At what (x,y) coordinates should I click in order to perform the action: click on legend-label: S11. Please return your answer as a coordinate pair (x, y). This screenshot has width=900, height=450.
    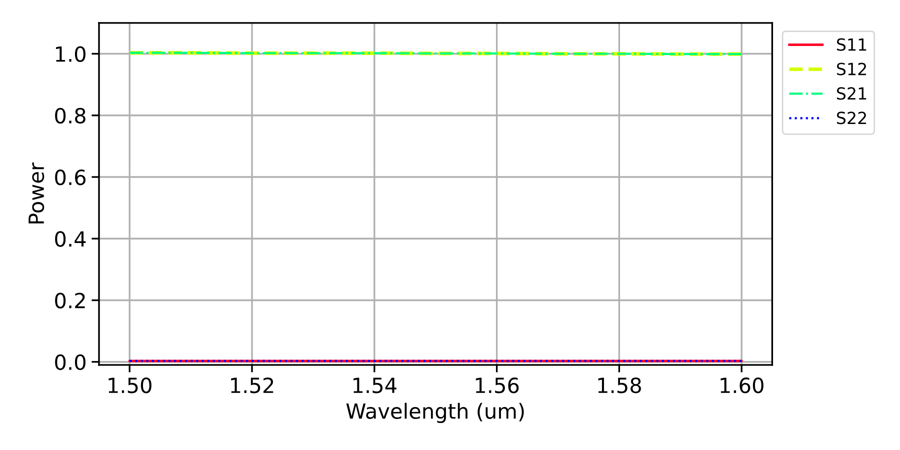
    Looking at the image, I should click on (851, 44).